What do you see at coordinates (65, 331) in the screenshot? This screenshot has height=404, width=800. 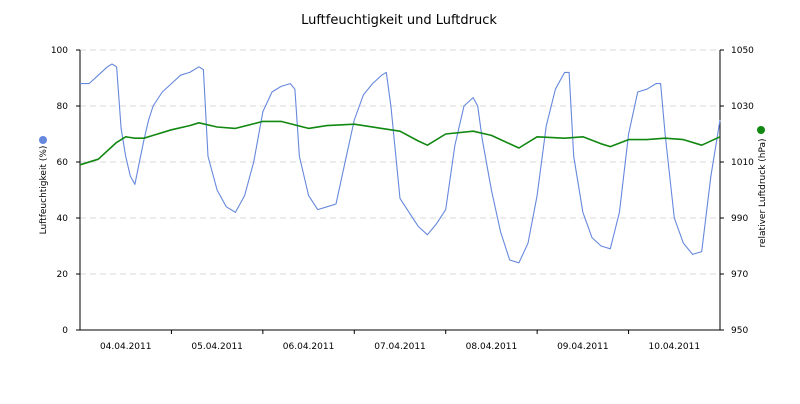 I see `y-left-tick-label: 0` at bounding box center [65, 331].